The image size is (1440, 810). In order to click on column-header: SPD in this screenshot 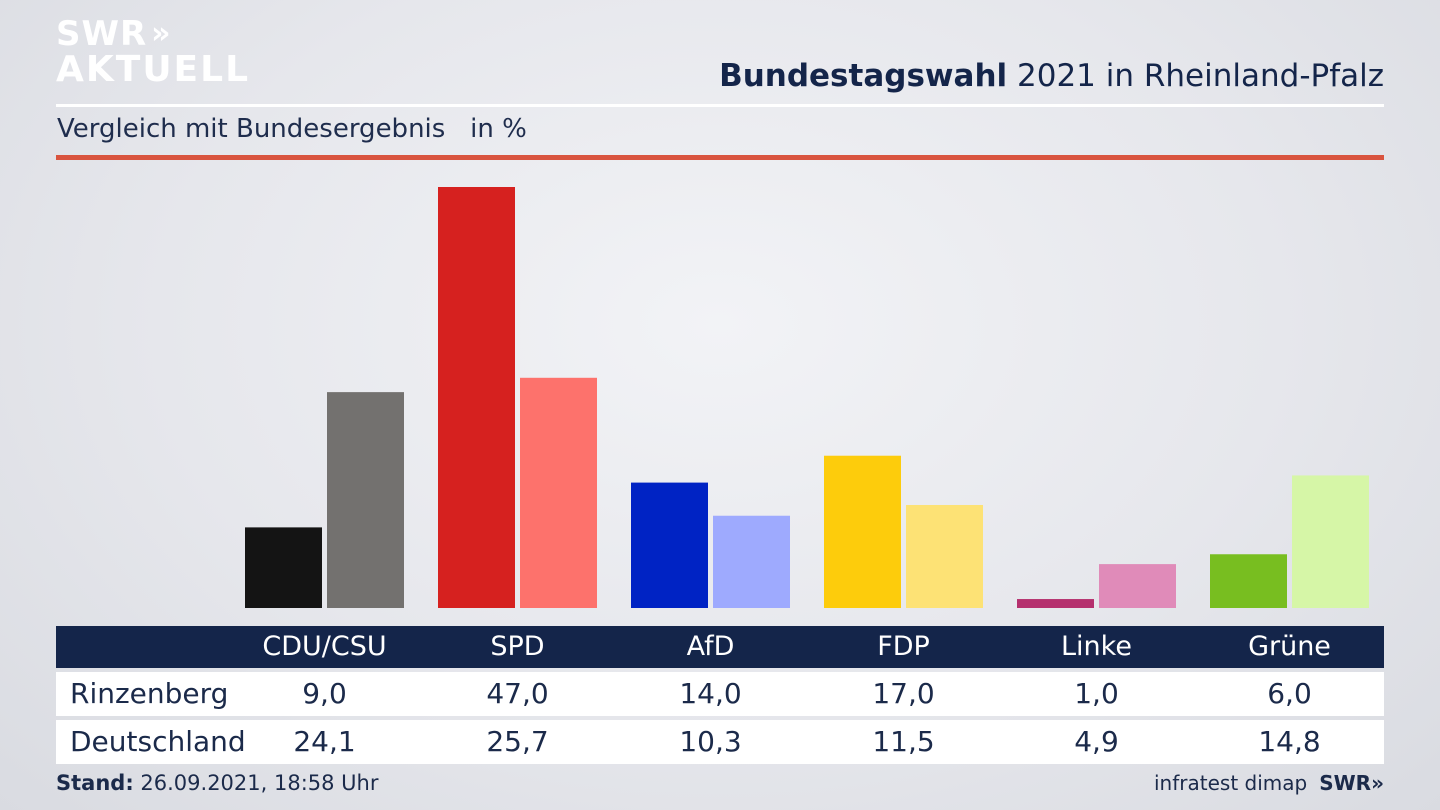, I will do `click(517, 646)`.